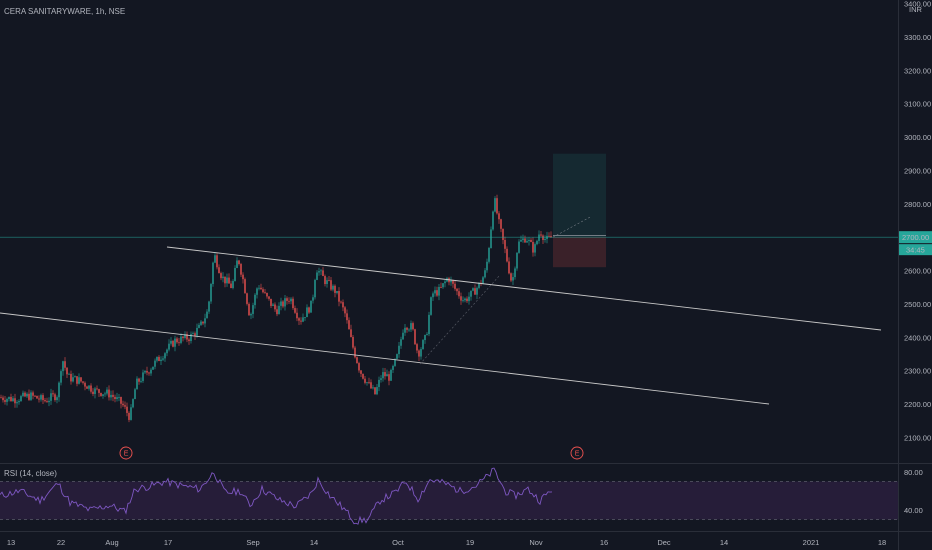  I want to click on long-position-target-zone, so click(579, 195).